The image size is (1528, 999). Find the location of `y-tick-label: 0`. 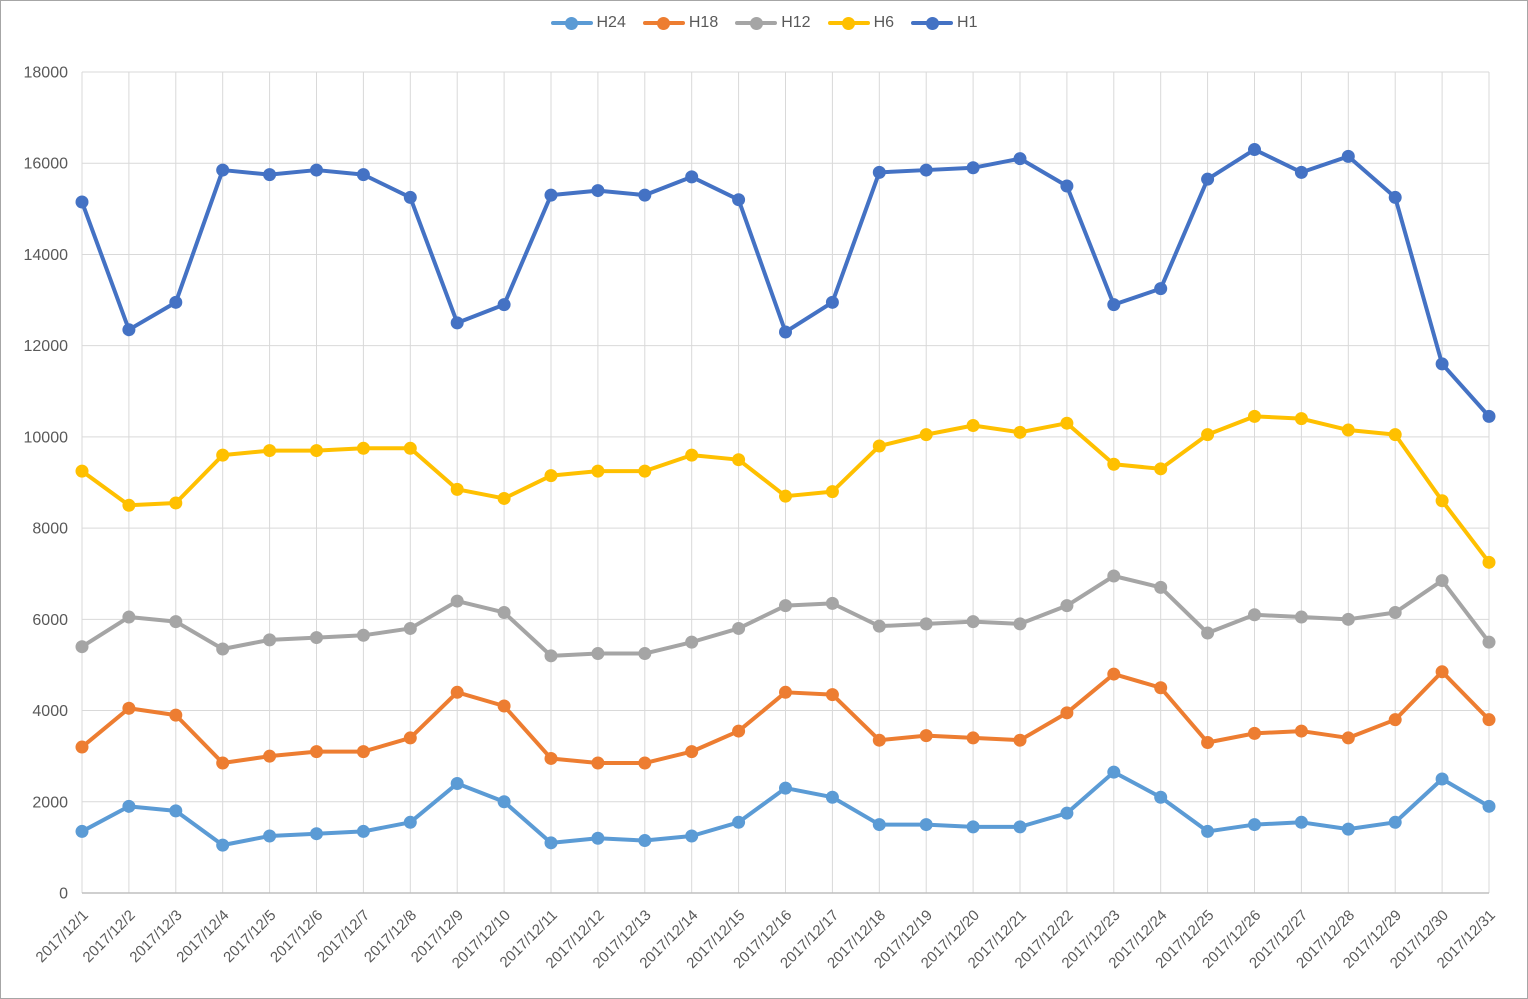

y-tick-label: 0 is located at coordinates (63, 894).